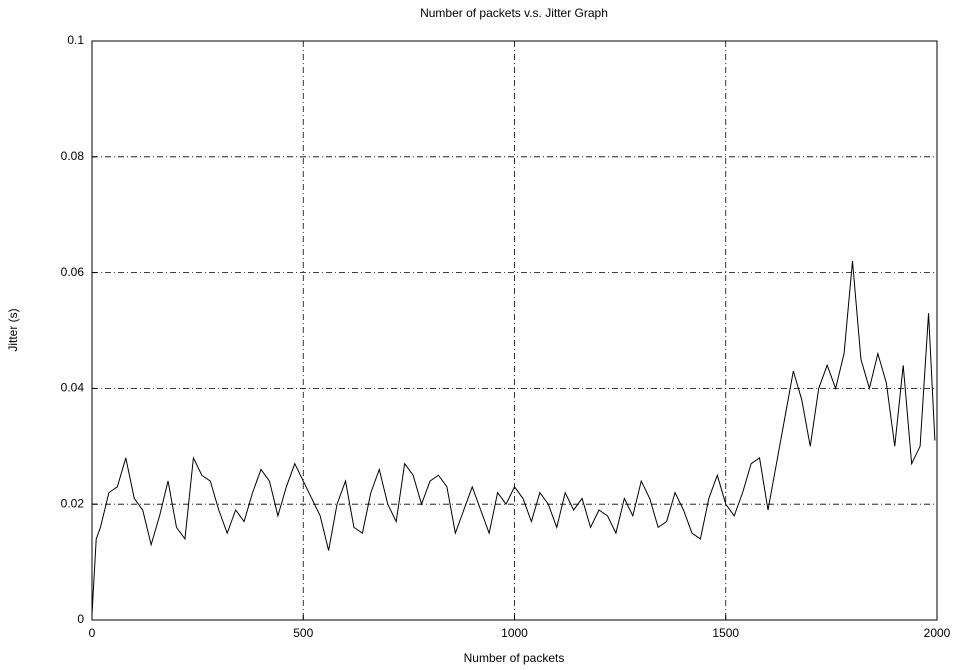 The width and height of the screenshot is (960, 670). What do you see at coordinates (13, 329) in the screenshot?
I see `y-axis-label: Jitter (s)` at bounding box center [13, 329].